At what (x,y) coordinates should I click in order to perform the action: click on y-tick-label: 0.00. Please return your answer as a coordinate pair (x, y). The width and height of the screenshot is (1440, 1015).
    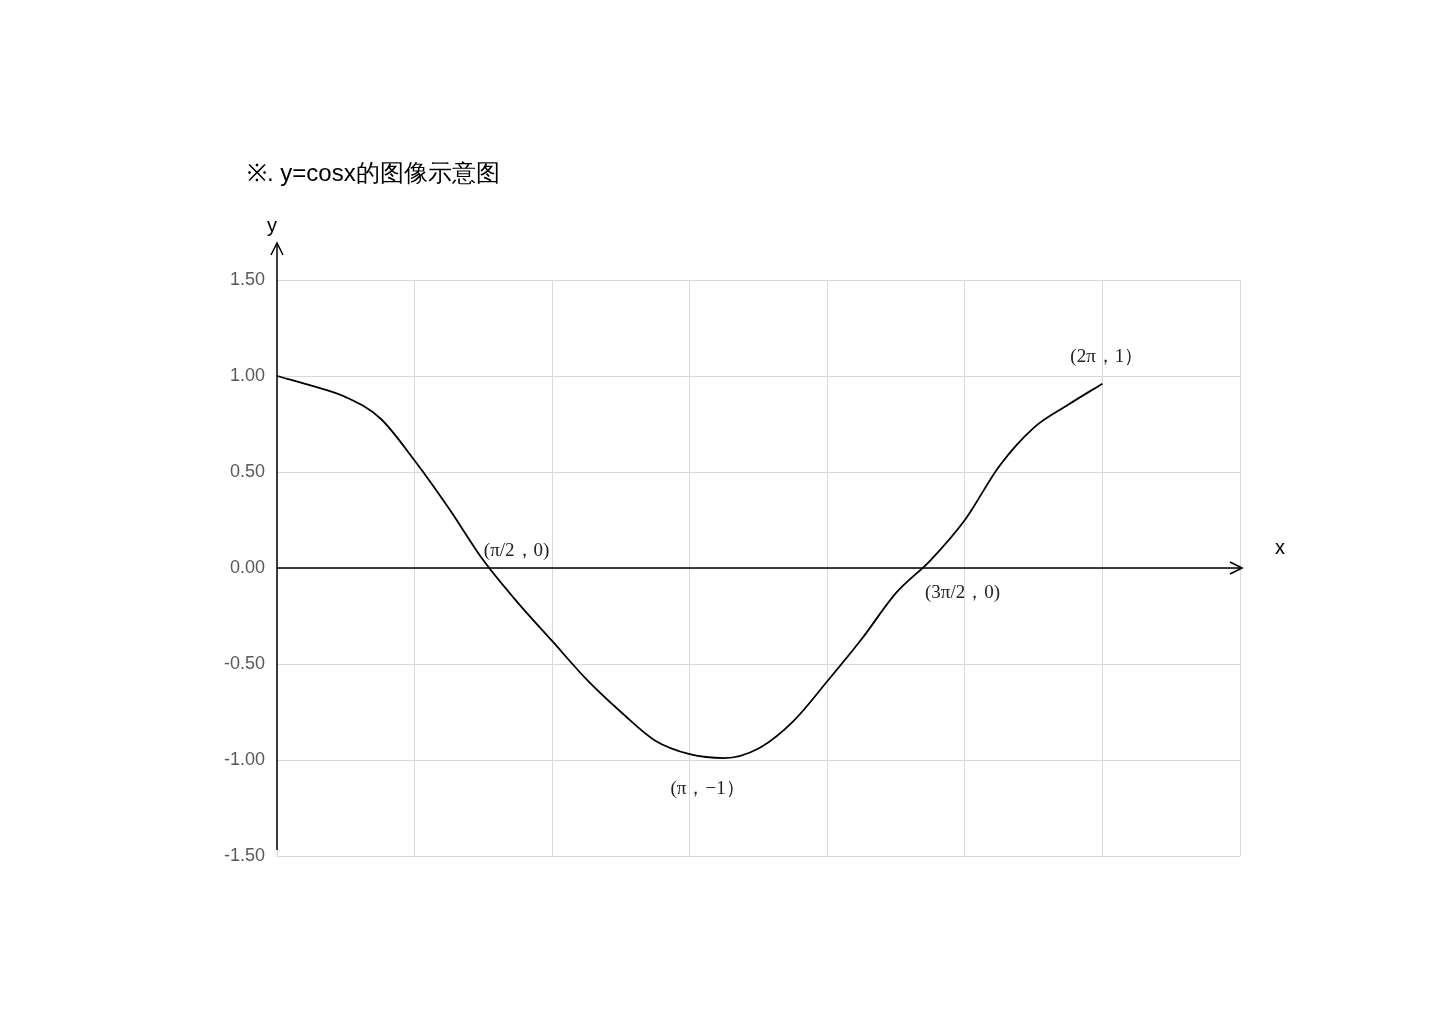
    Looking at the image, I should click on (247, 566).